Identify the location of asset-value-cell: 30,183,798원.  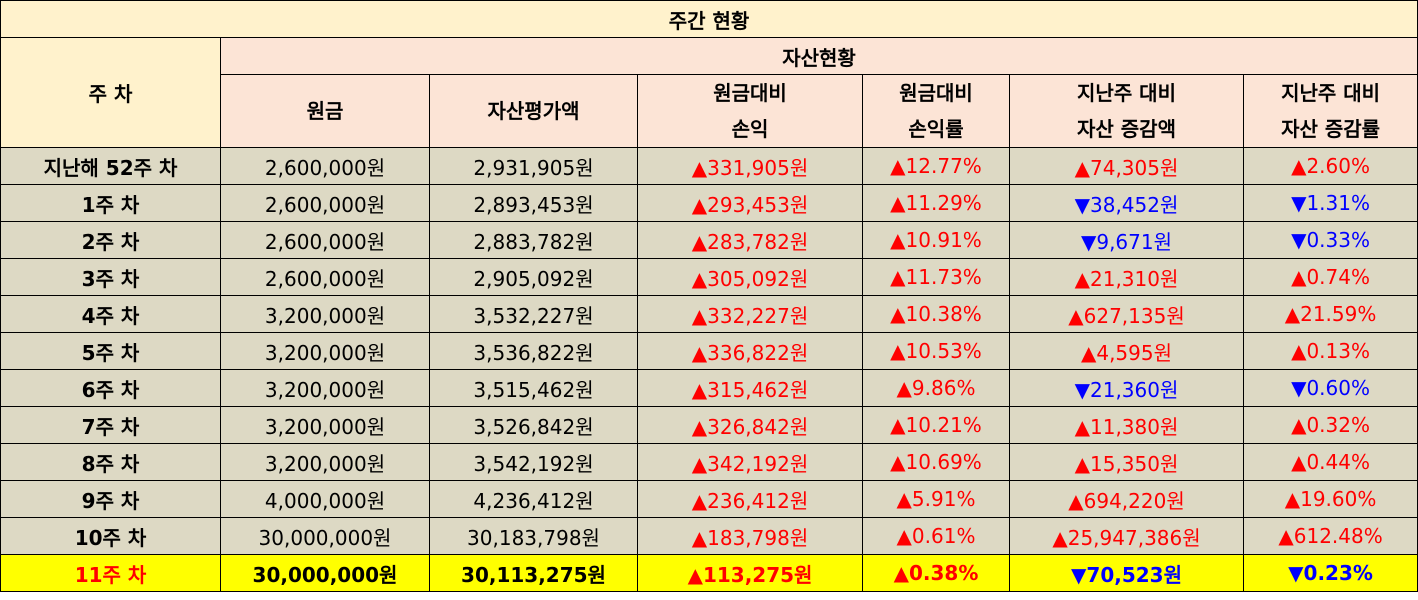
(533, 536).